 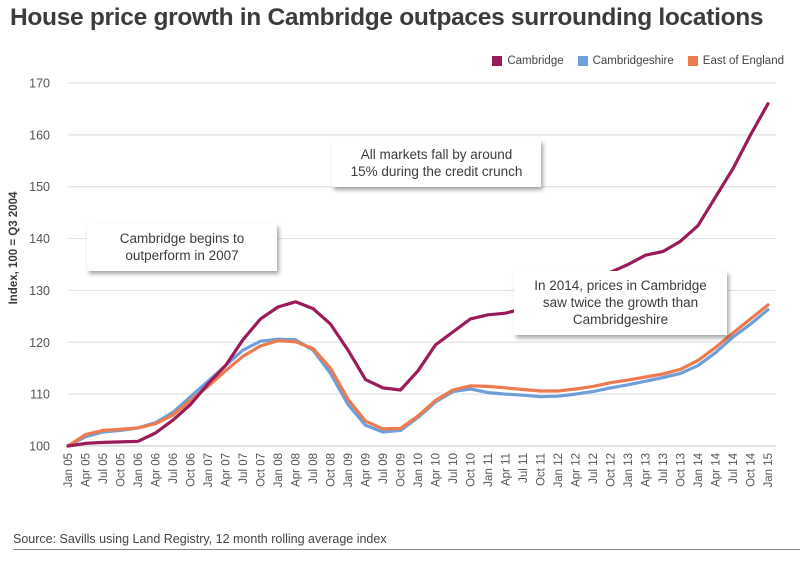 I want to click on x-tick-label: Jan 09, so click(x=349, y=470).